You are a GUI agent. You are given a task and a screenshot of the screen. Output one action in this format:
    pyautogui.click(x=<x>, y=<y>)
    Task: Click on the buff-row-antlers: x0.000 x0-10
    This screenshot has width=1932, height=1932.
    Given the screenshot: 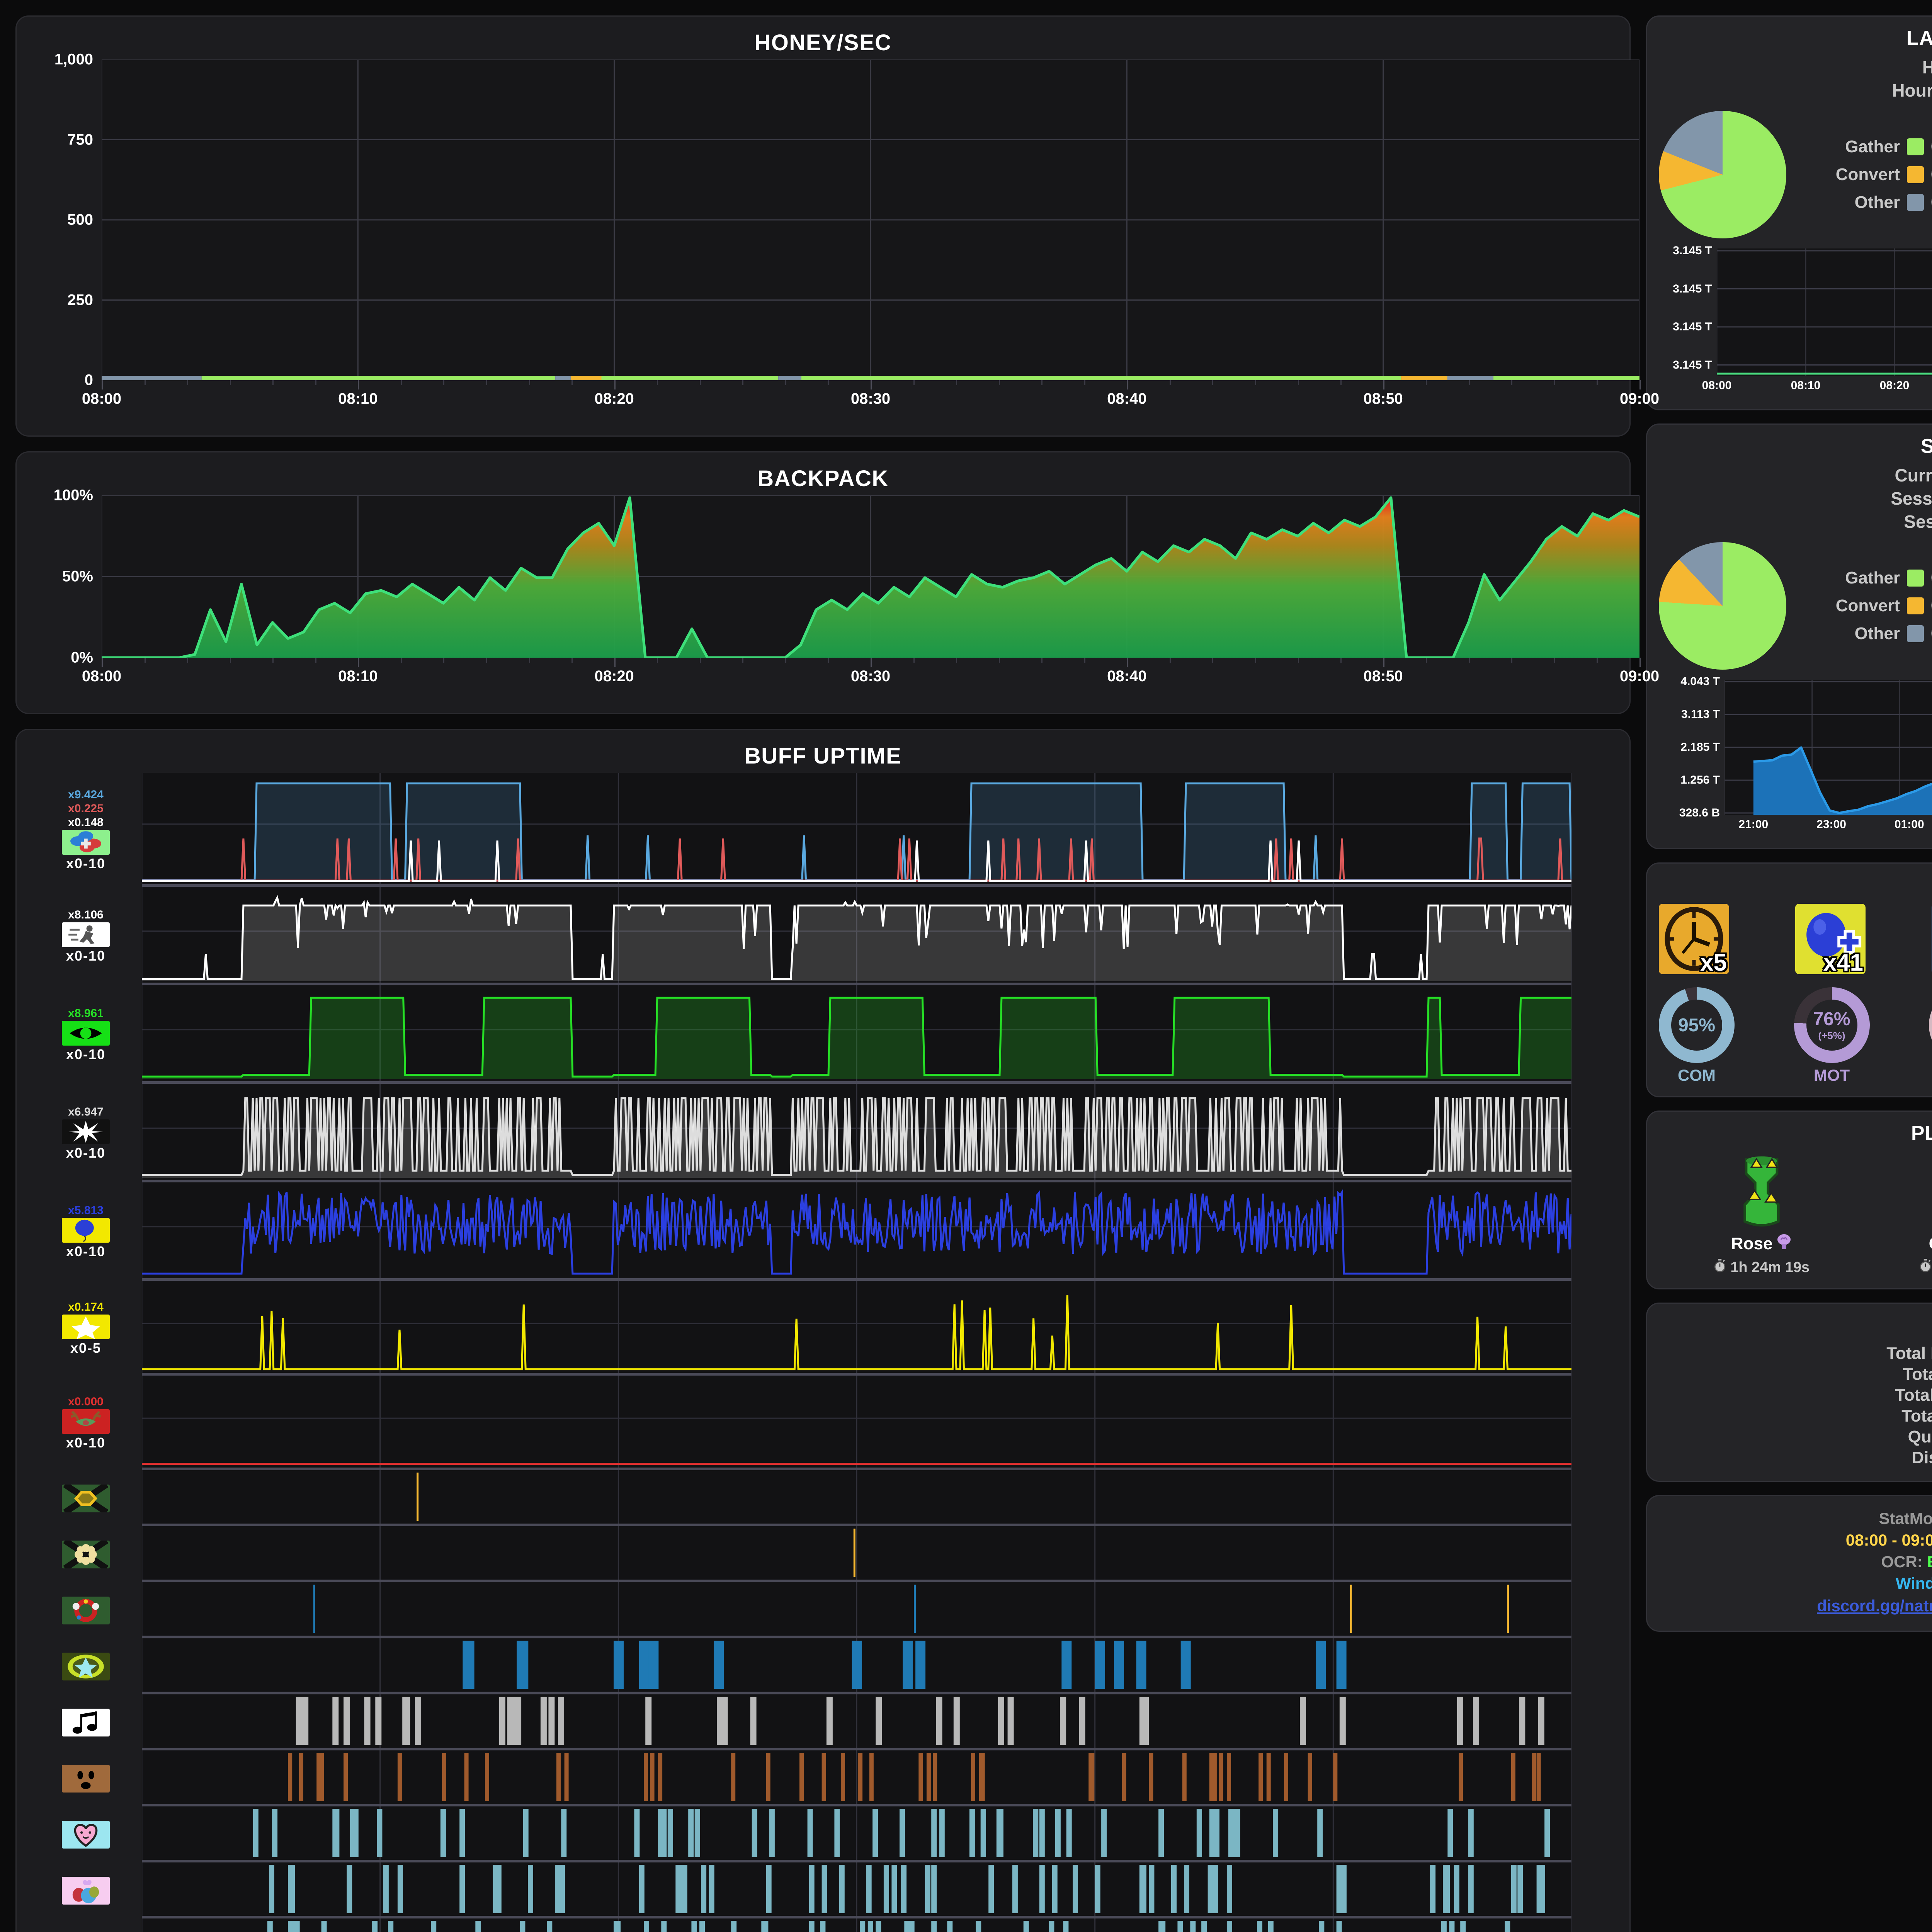 What is the action you would take?
    pyautogui.click(x=86, y=1423)
    